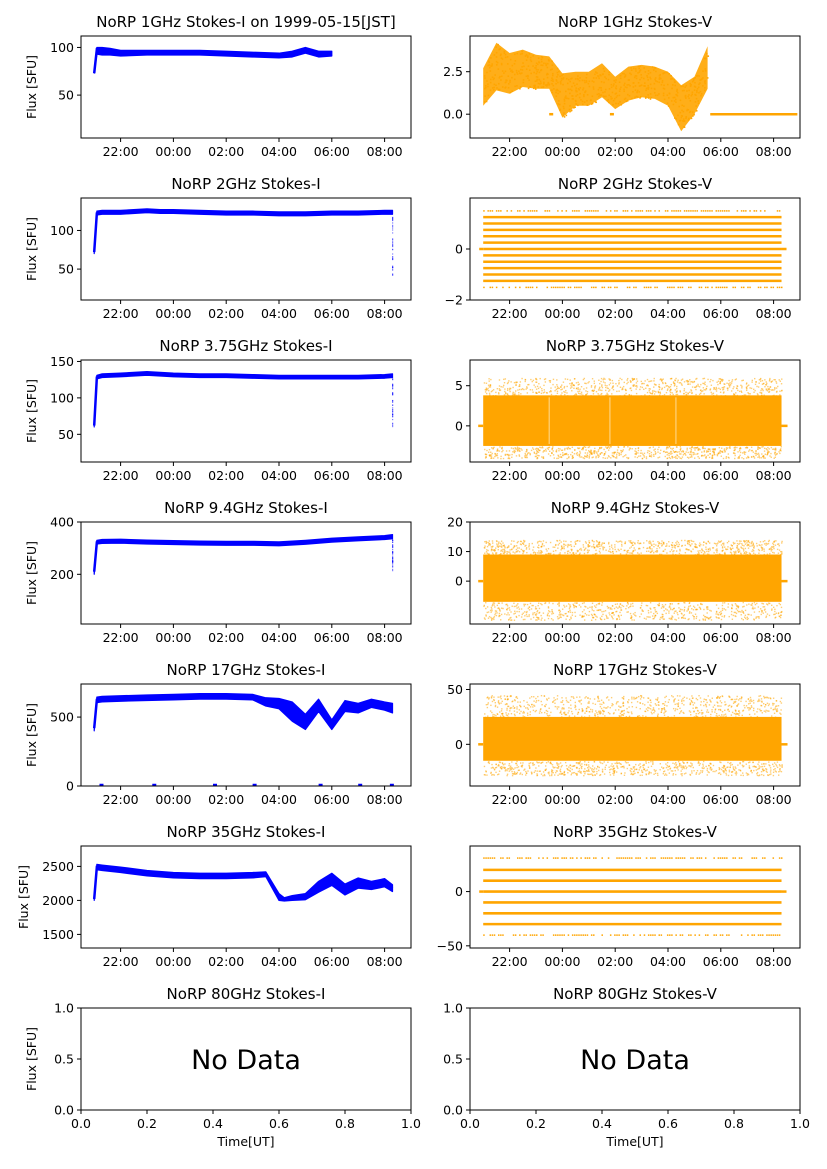  Describe the element at coordinates (510, 637) in the screenshot. I see `x-tick-label: 22:00` at that location.